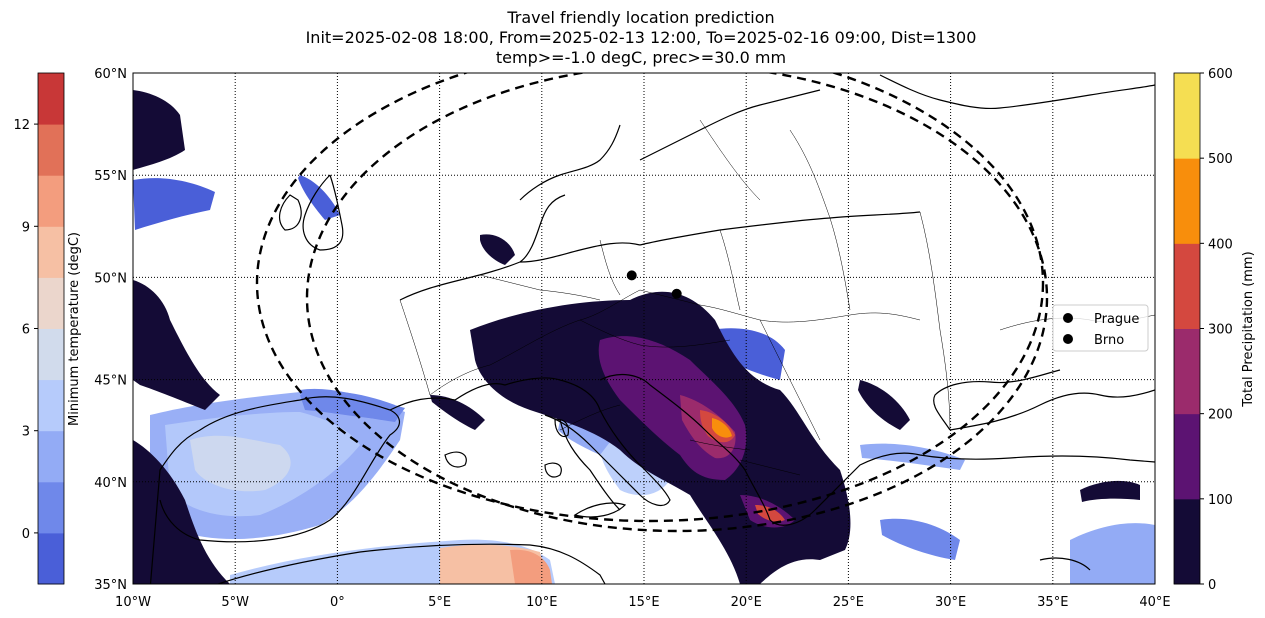  Describe the element at coordinates (1116, 319) in the screenshot. I see `legend-label-prague: Prague` at that location.